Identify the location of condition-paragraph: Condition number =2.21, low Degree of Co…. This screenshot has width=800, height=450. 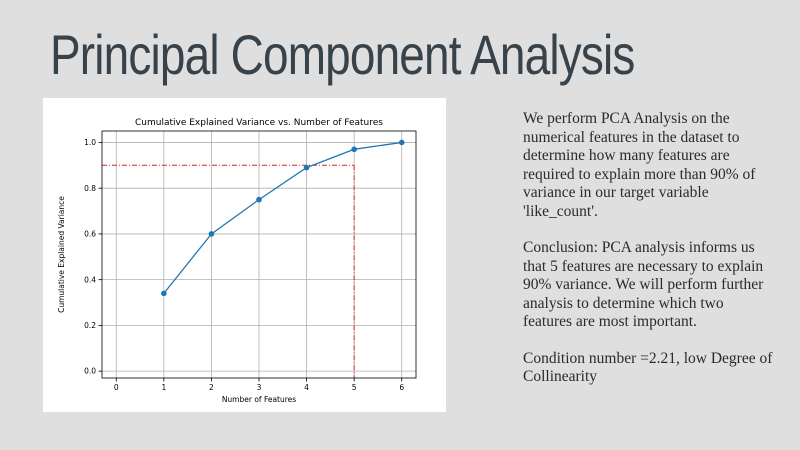
(648, 367).